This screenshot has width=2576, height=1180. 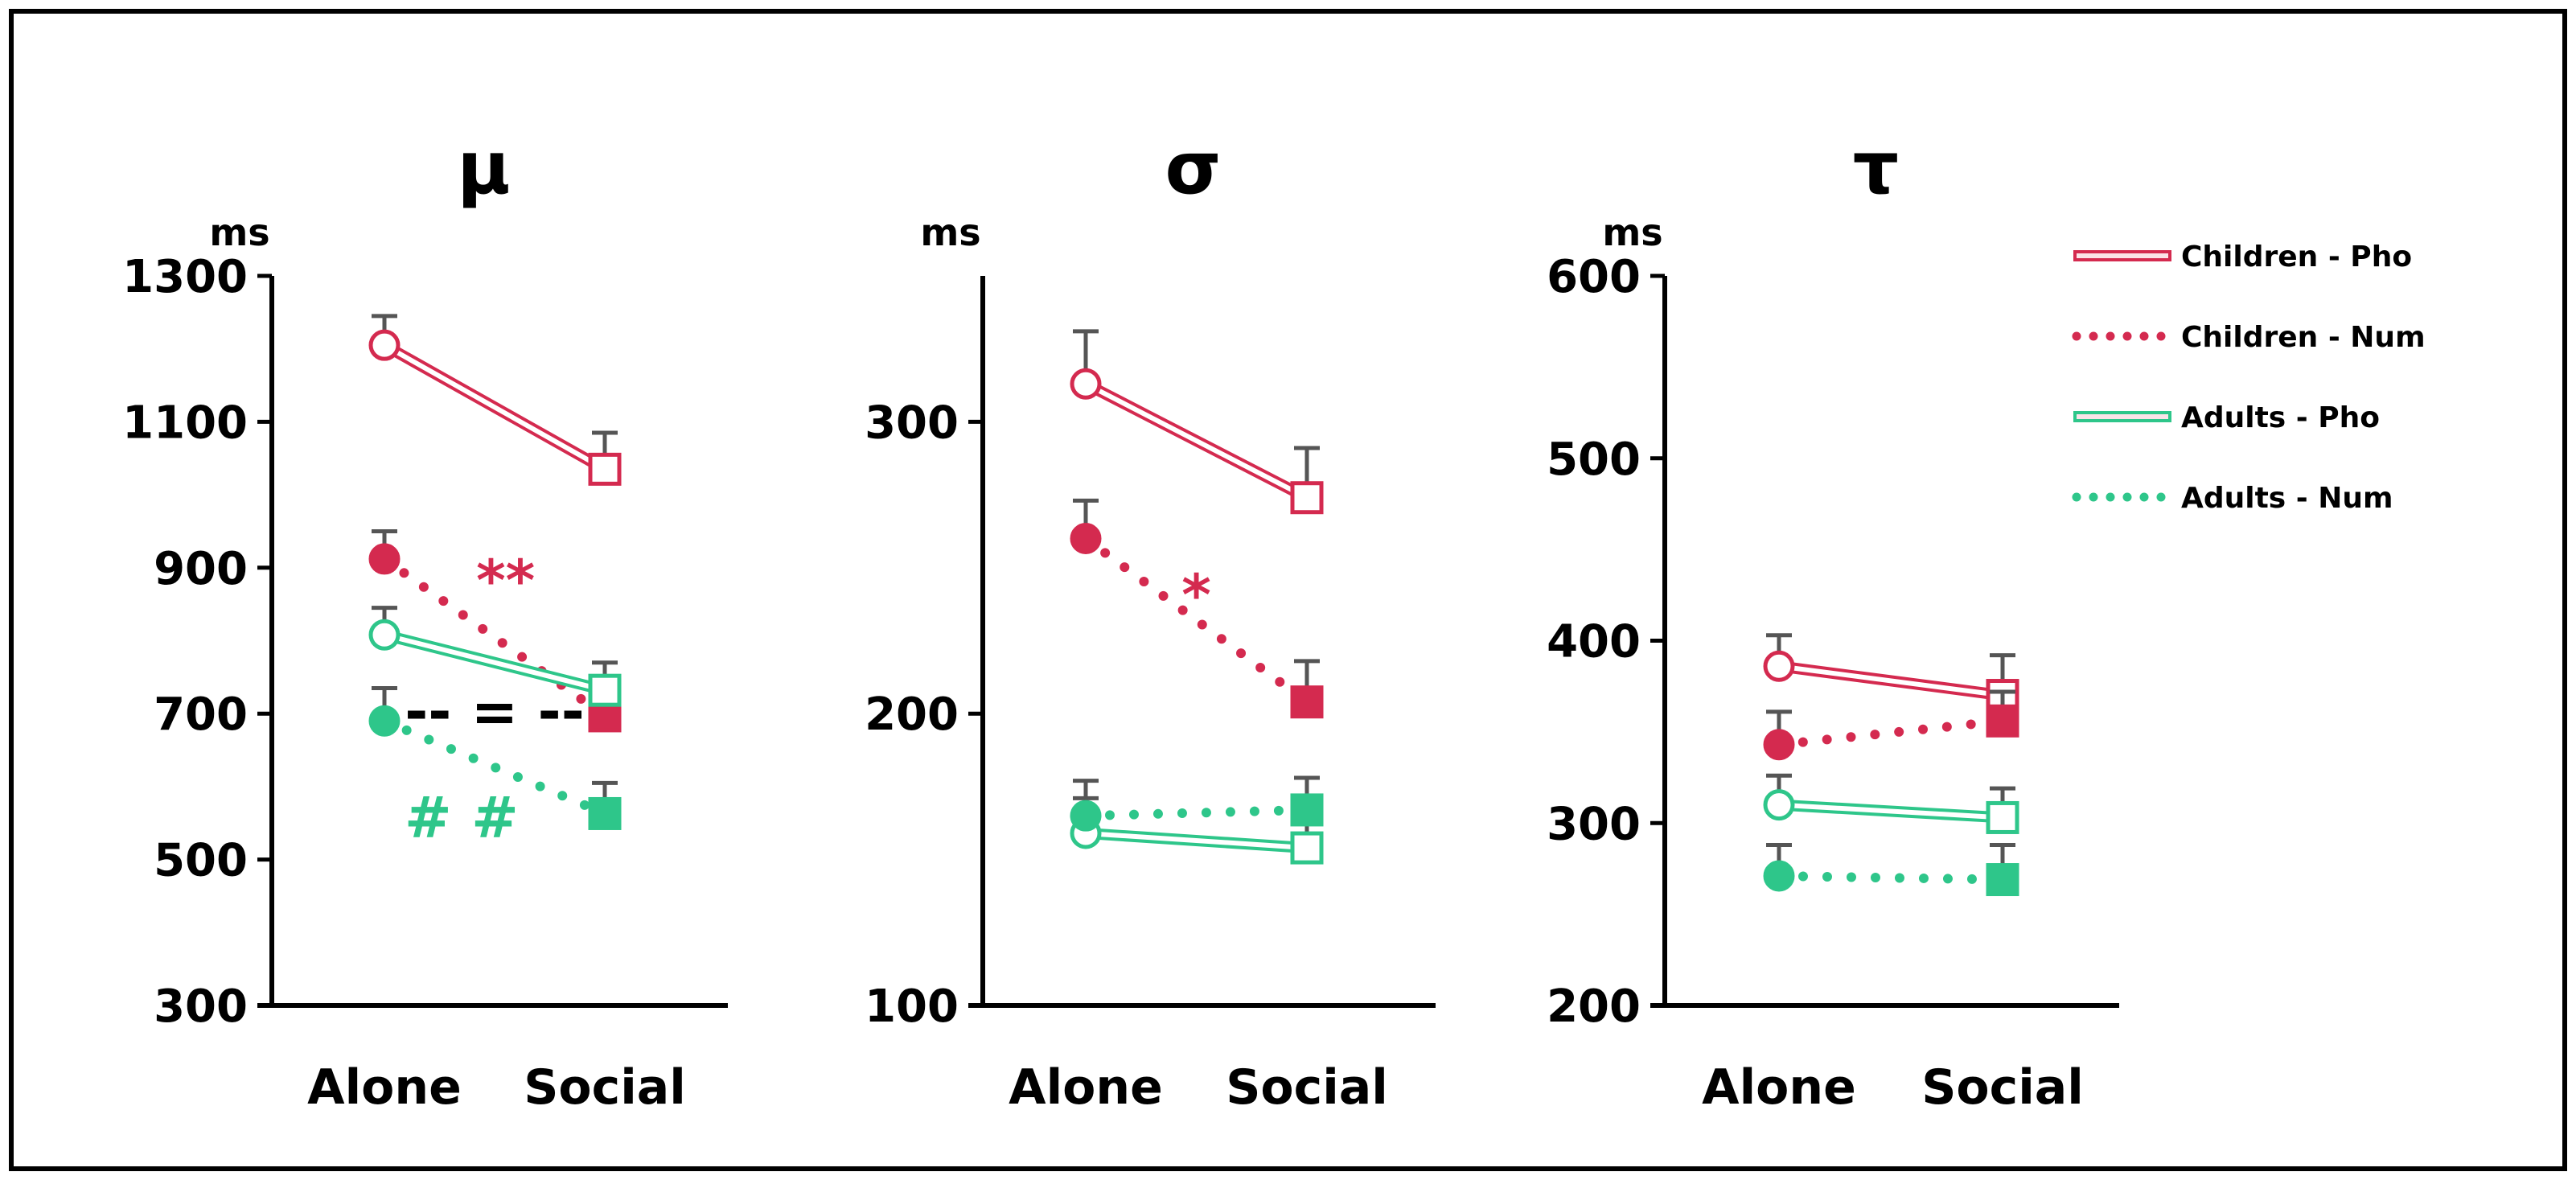 I want to click on significance-annotation: # #, so click(x=462, y=818).